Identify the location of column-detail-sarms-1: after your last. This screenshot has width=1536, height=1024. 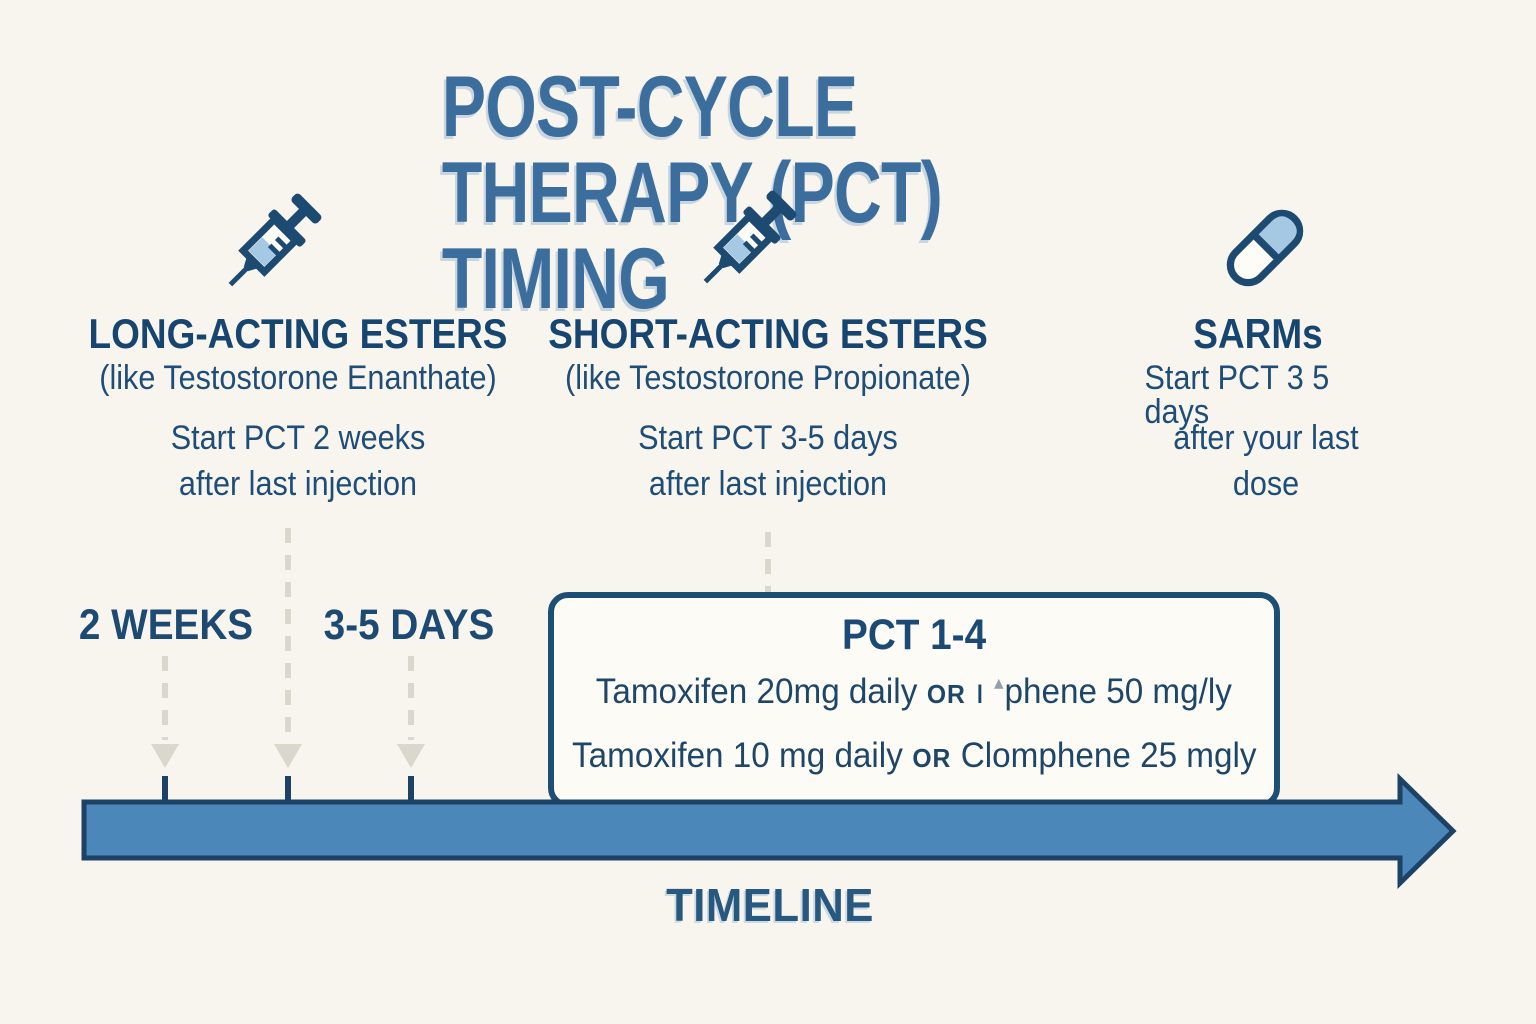
(1266, 438).